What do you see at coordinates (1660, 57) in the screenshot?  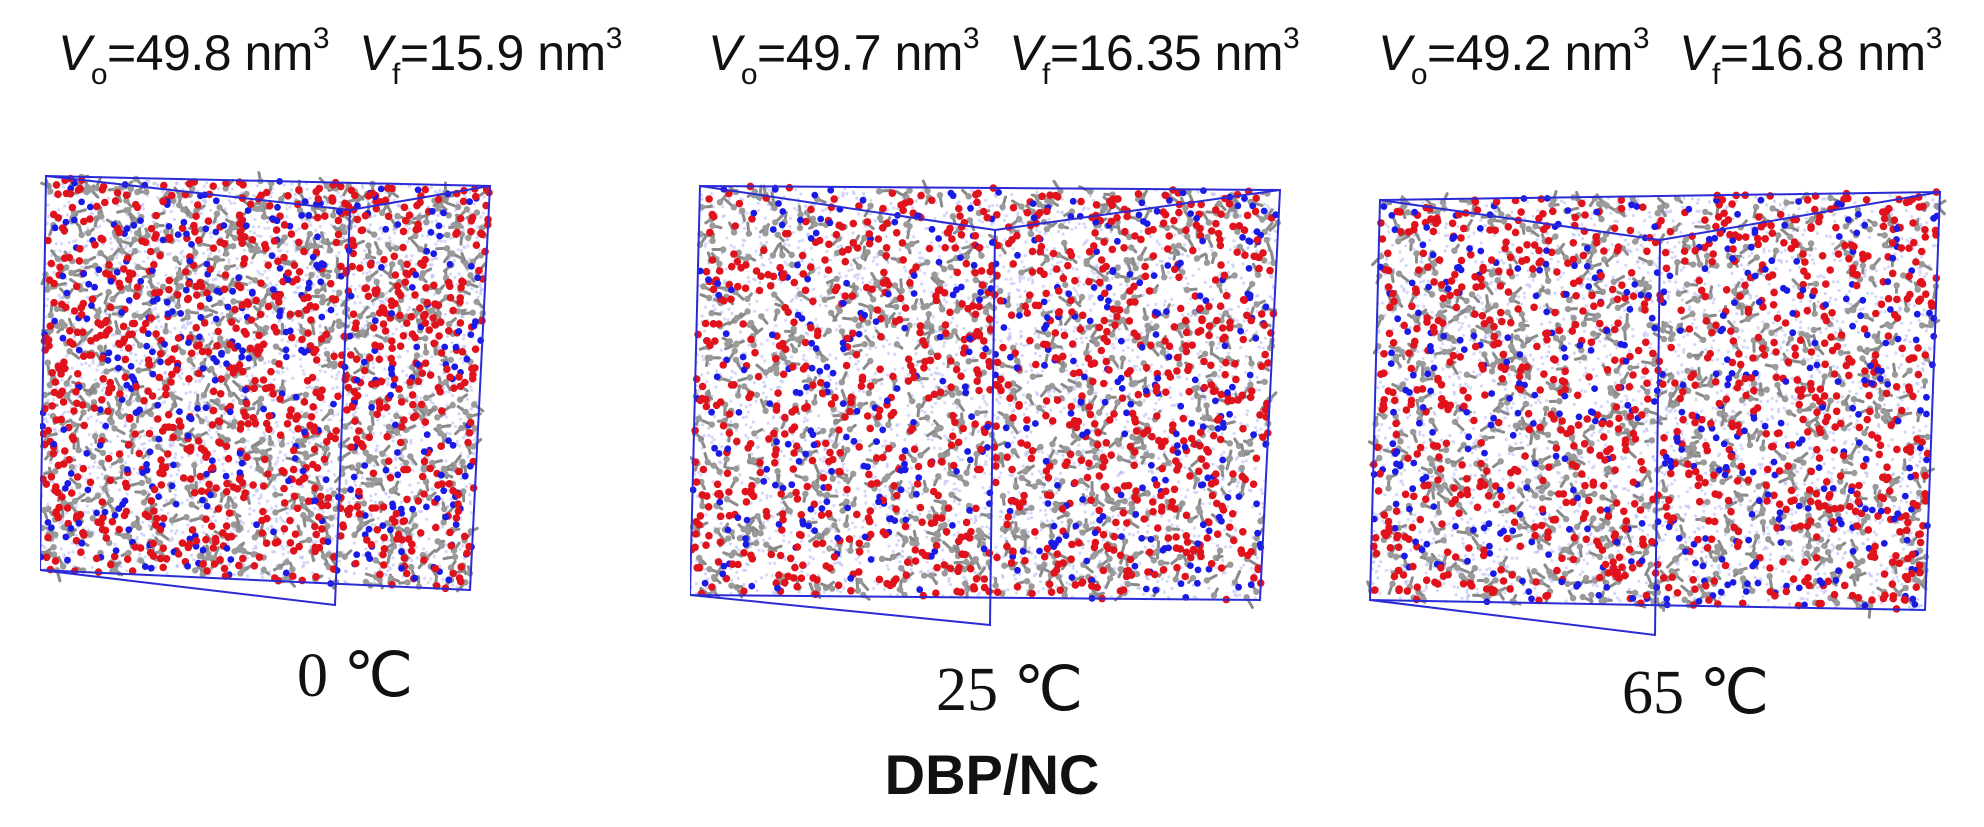 I see `volume-label: Vo=49.2 nm3 Vf=16.8 nm3` at bounding box center [1660, 57].